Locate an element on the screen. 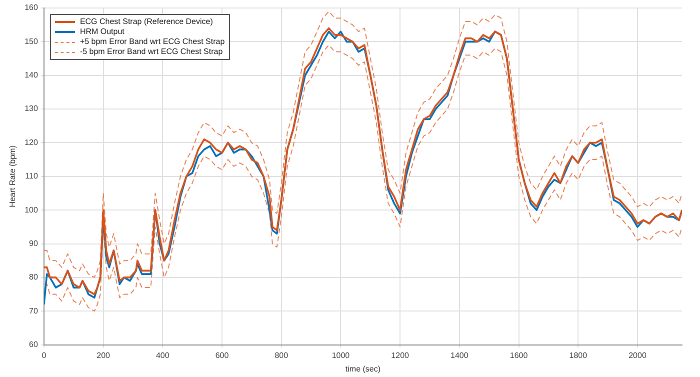 The width and height of the screenshot is (700, 377). x-tick-label: 2000 is located at coordinates (637, 355).